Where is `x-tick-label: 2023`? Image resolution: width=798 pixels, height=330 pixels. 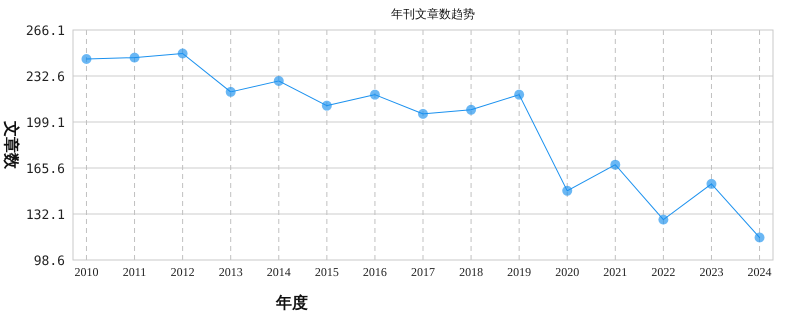 x-tick-label: 2023 is located at coordinates (711, 272).